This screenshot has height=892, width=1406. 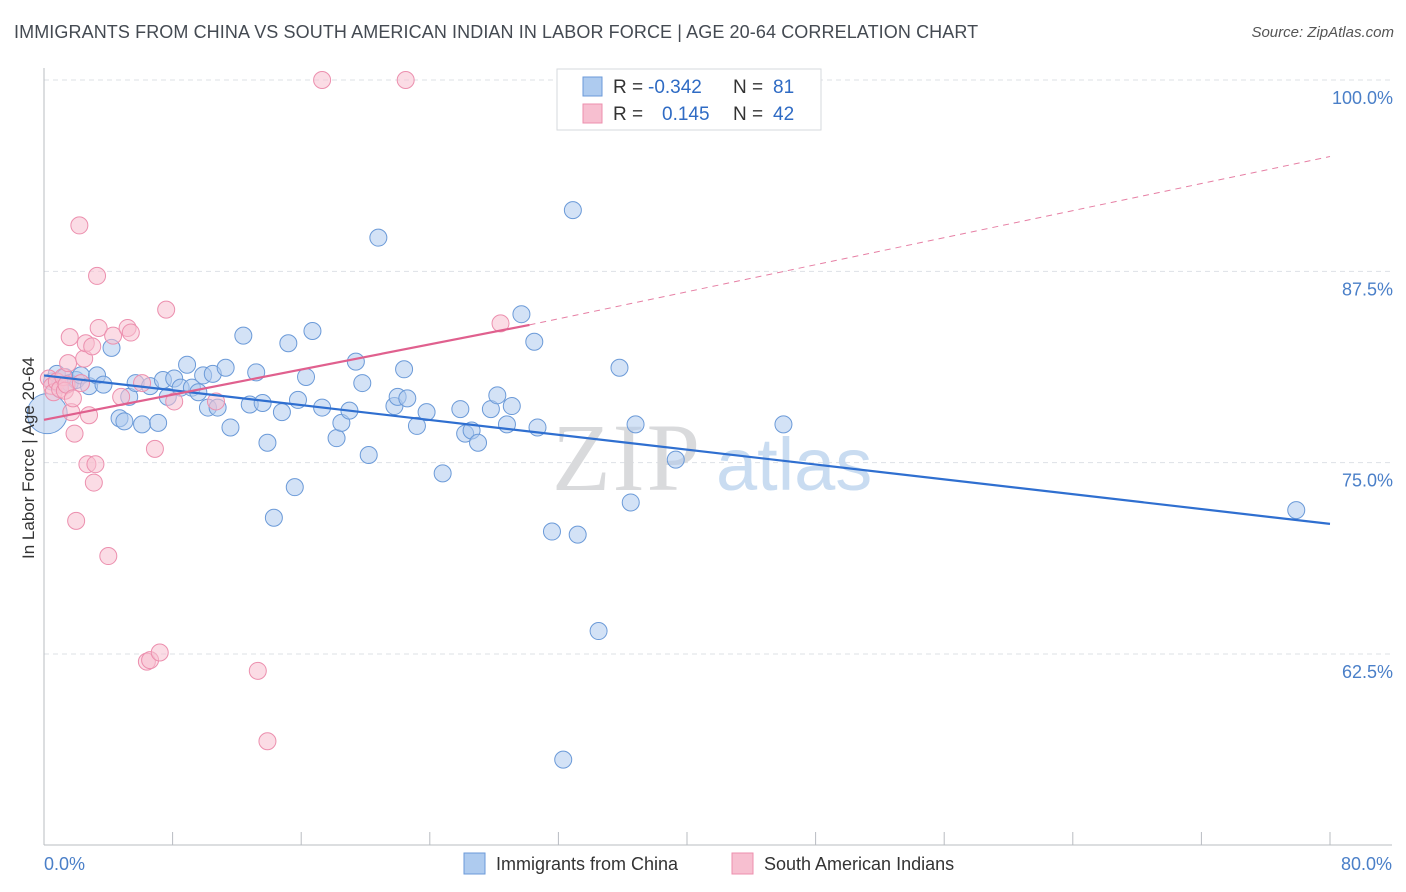 I want to click on legend-n-label-1: N =, so click(x=748, y=87).